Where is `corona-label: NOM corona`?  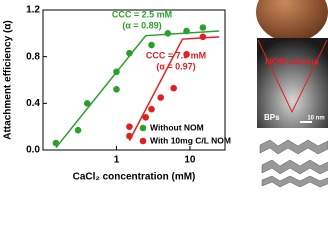 corona-label: NOM corona is located at coordinates (292, 61).